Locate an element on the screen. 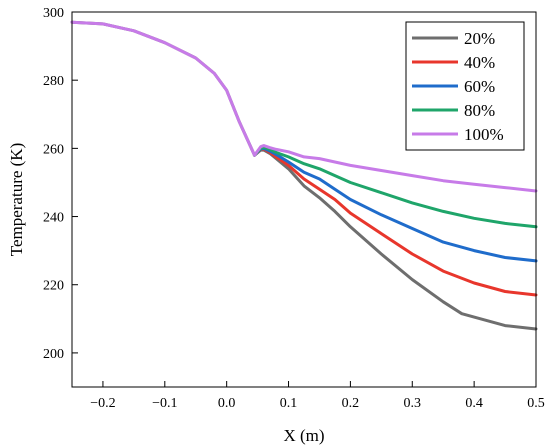  y-tick-label: 240 is located at coordinates (53, 218).